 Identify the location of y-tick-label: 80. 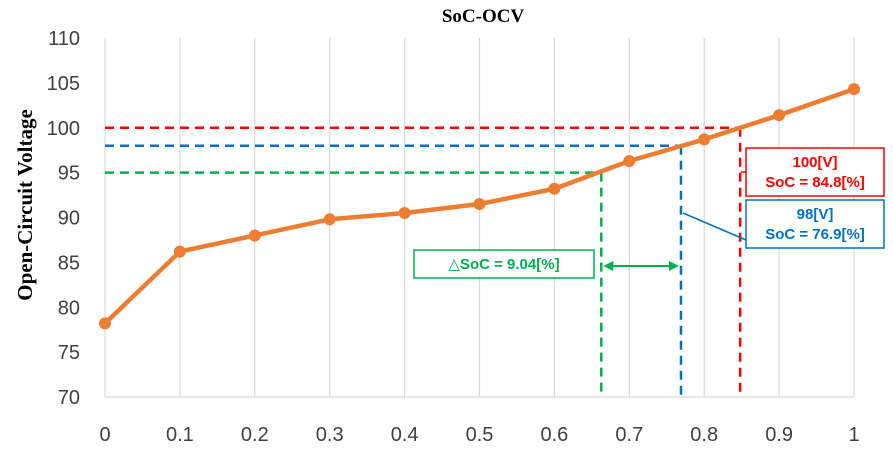
(69, 308).